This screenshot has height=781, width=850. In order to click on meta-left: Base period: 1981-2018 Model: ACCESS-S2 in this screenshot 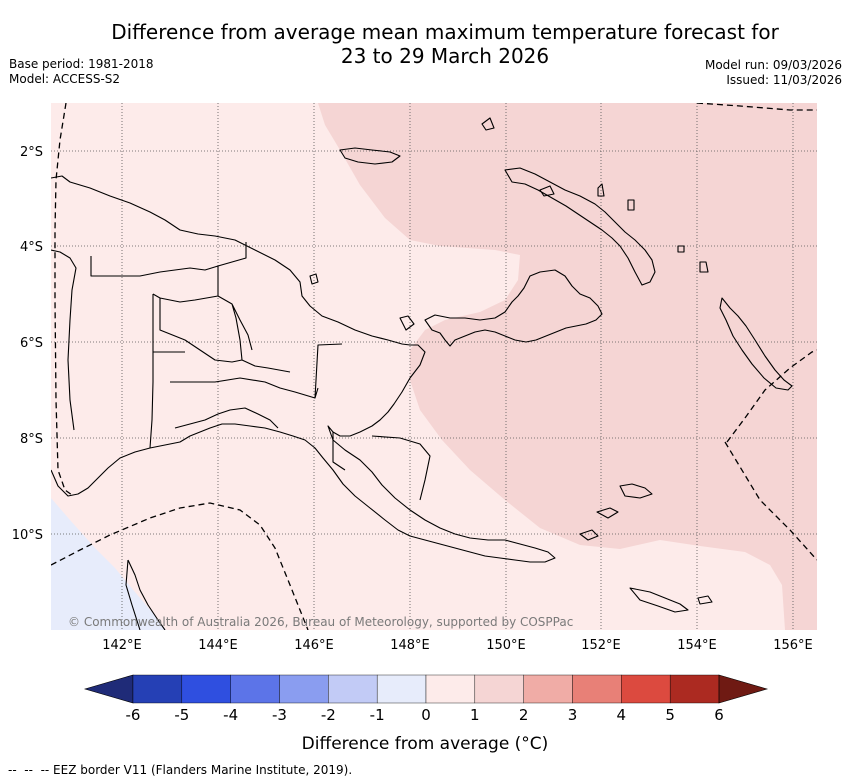, I will do `click(81, 72)`.